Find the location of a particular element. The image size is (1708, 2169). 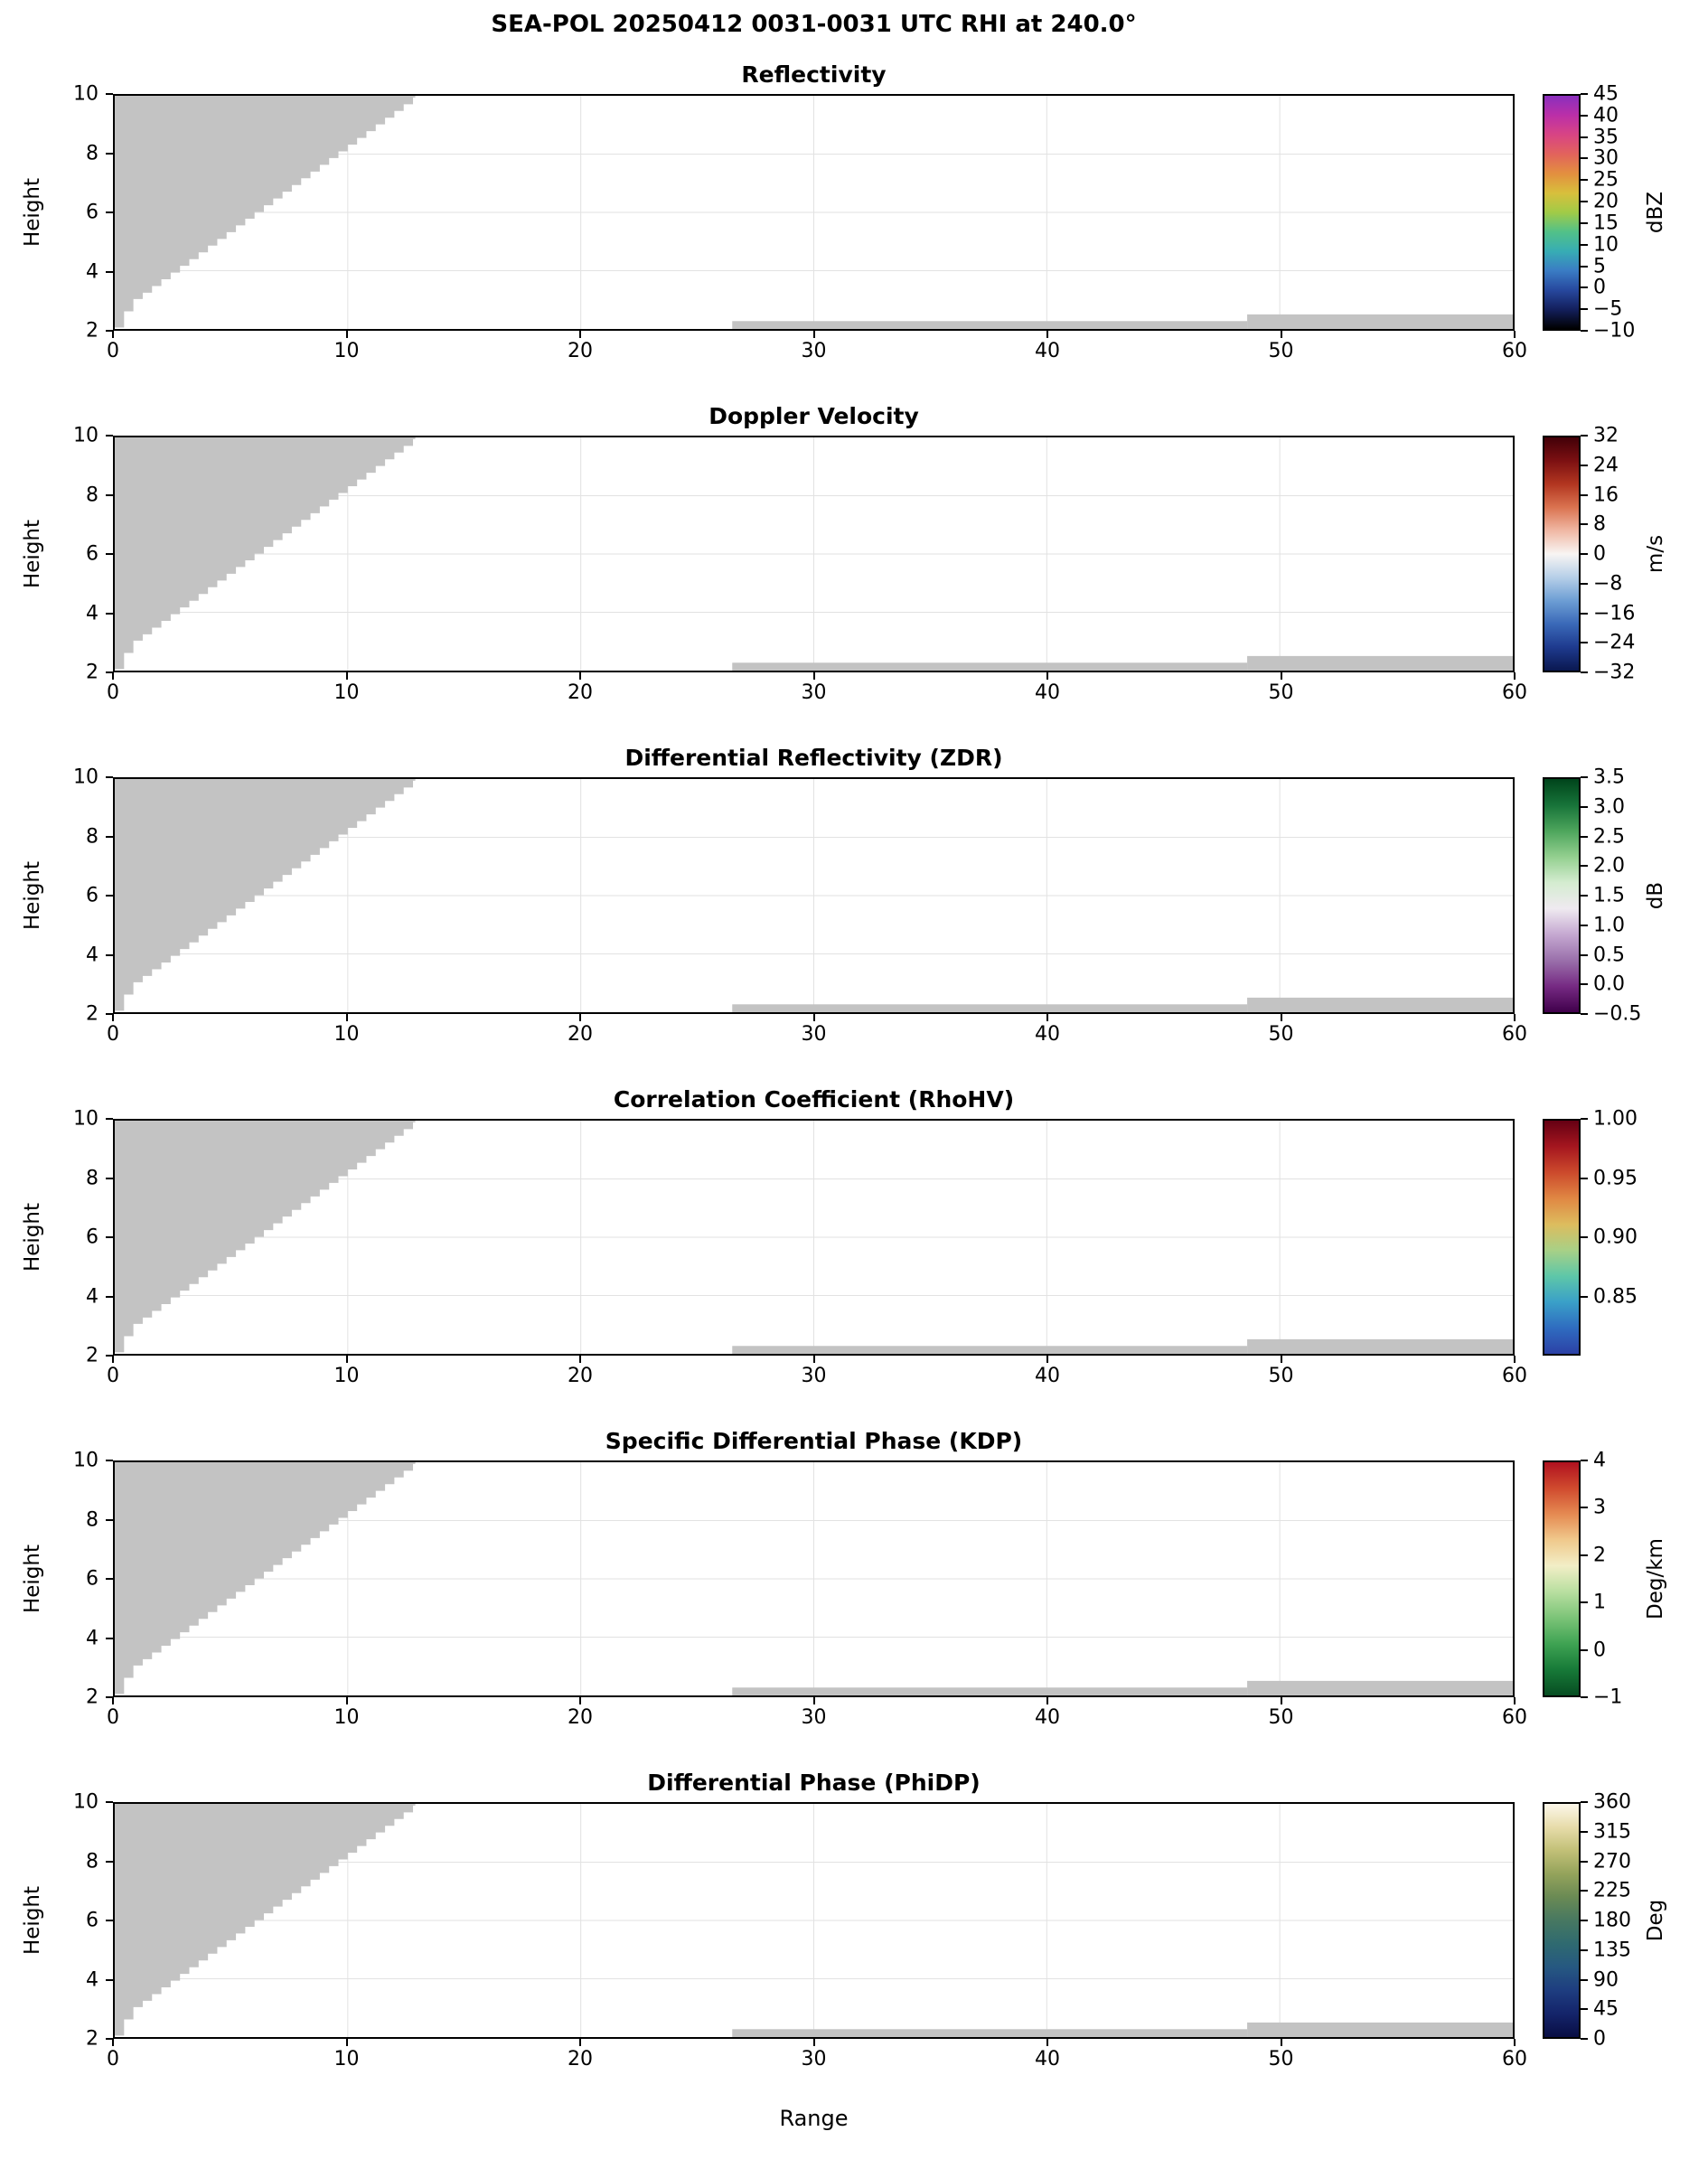

colorbar-tick-label: 2.0 is located at coordinates (1609, 866).